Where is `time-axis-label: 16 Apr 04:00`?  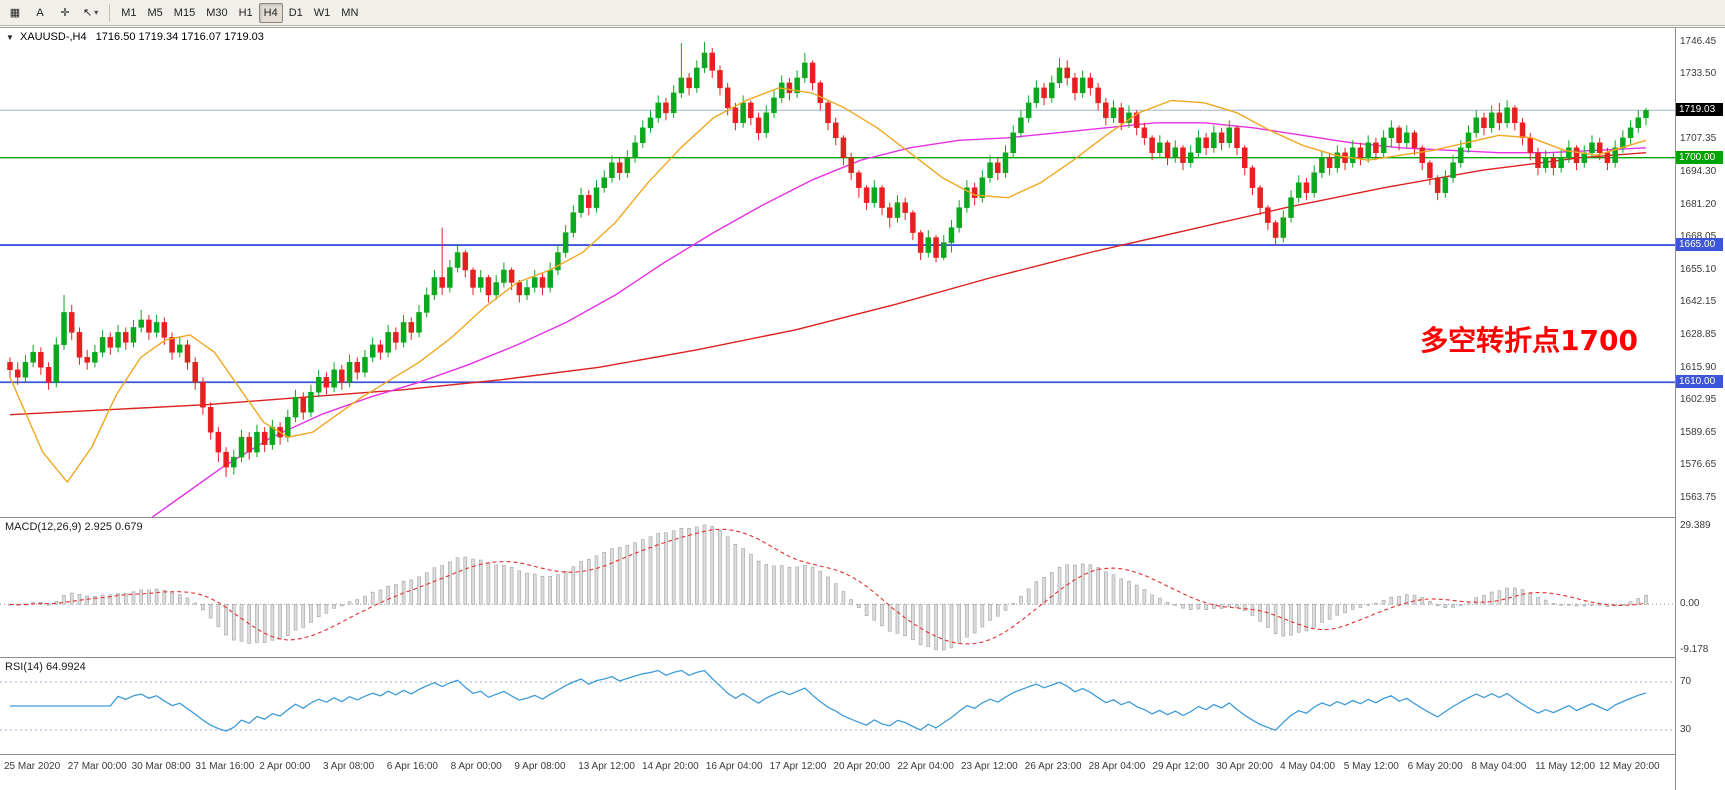
time-axis-label: 16 Apr 04:00 is located at coordinates (734, 766).